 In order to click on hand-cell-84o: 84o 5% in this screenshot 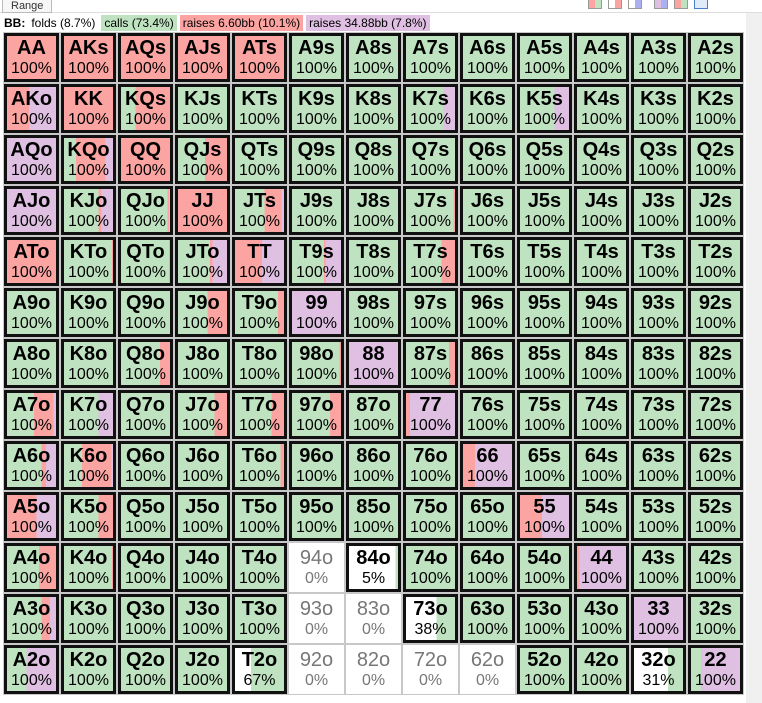, I will do `click(373, 567)`.